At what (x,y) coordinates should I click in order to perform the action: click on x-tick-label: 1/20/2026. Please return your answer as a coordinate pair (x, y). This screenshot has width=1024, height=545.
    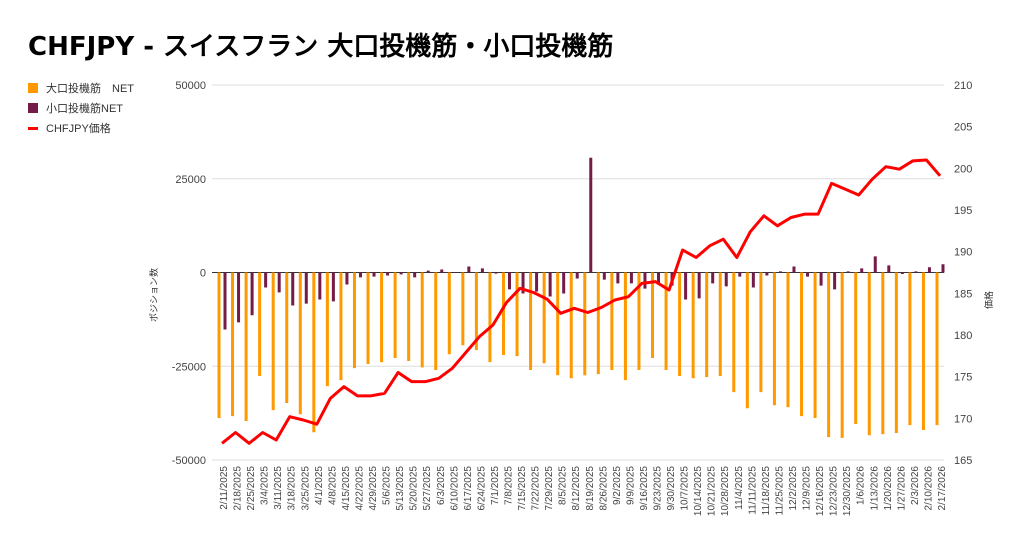
    Looking at the image, I should click on (888, 488).